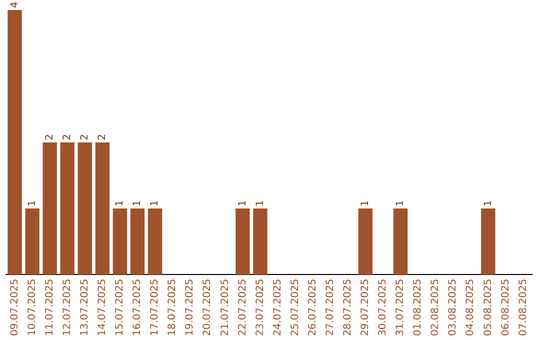 Image resolution: width=540 pixels, height=340 pixels. What do you see at coordinates (488, 307) in the screenshot?
I see `x-tick-label: 05.08.2025` at bounding box center [488, 307].